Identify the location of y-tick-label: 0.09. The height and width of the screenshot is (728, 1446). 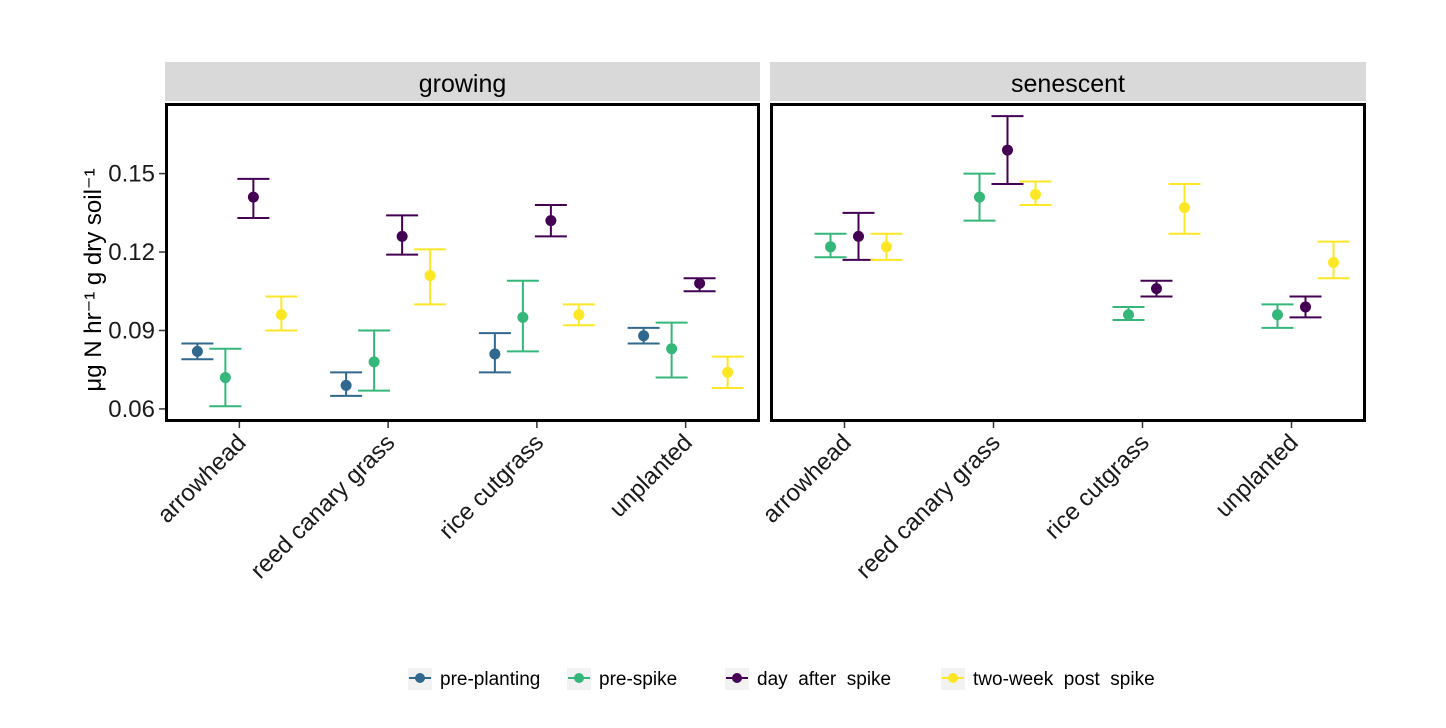
(131, 330).